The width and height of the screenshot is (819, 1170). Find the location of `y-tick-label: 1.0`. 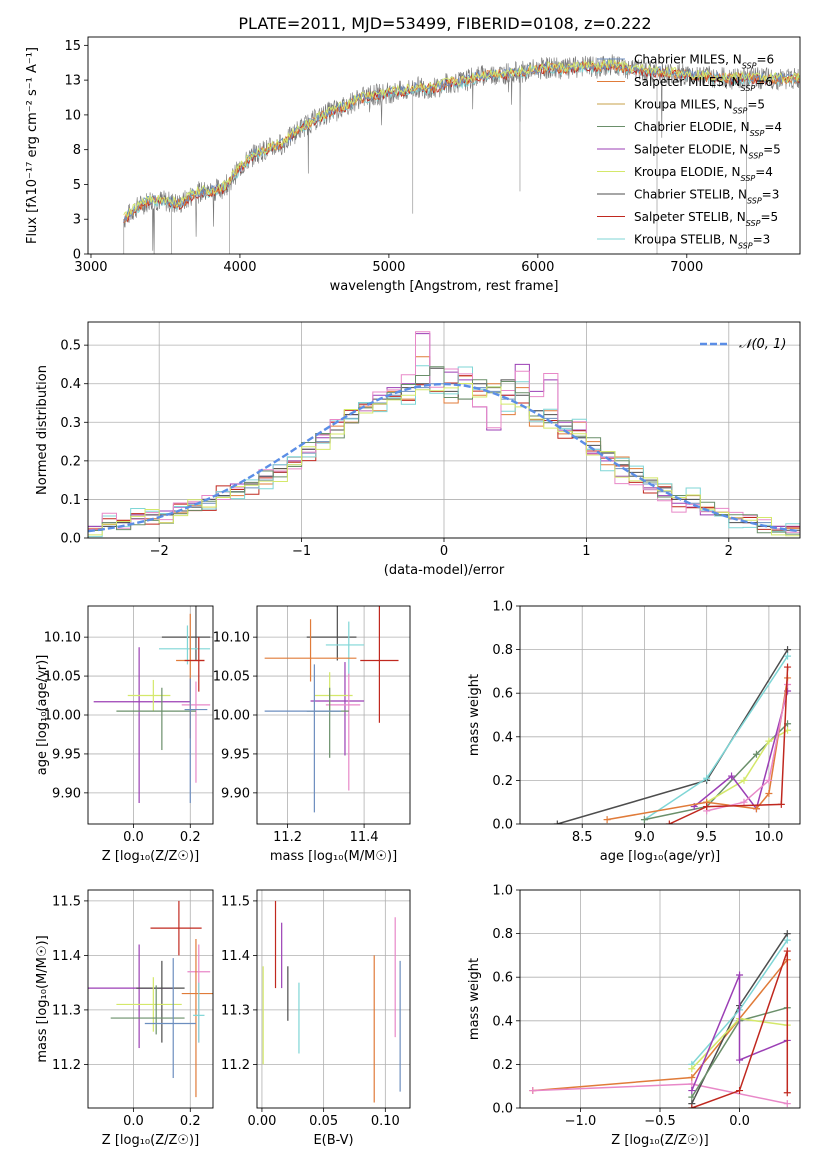

y-tick-label: 1.0 is located at coordinates (502, 891).